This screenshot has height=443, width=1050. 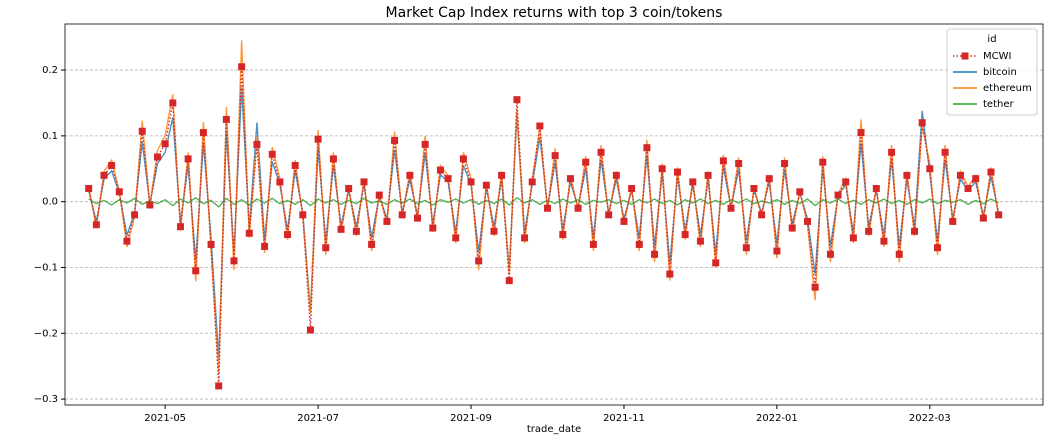 I want to click on legend-title: id, so click(x=991, y=39).